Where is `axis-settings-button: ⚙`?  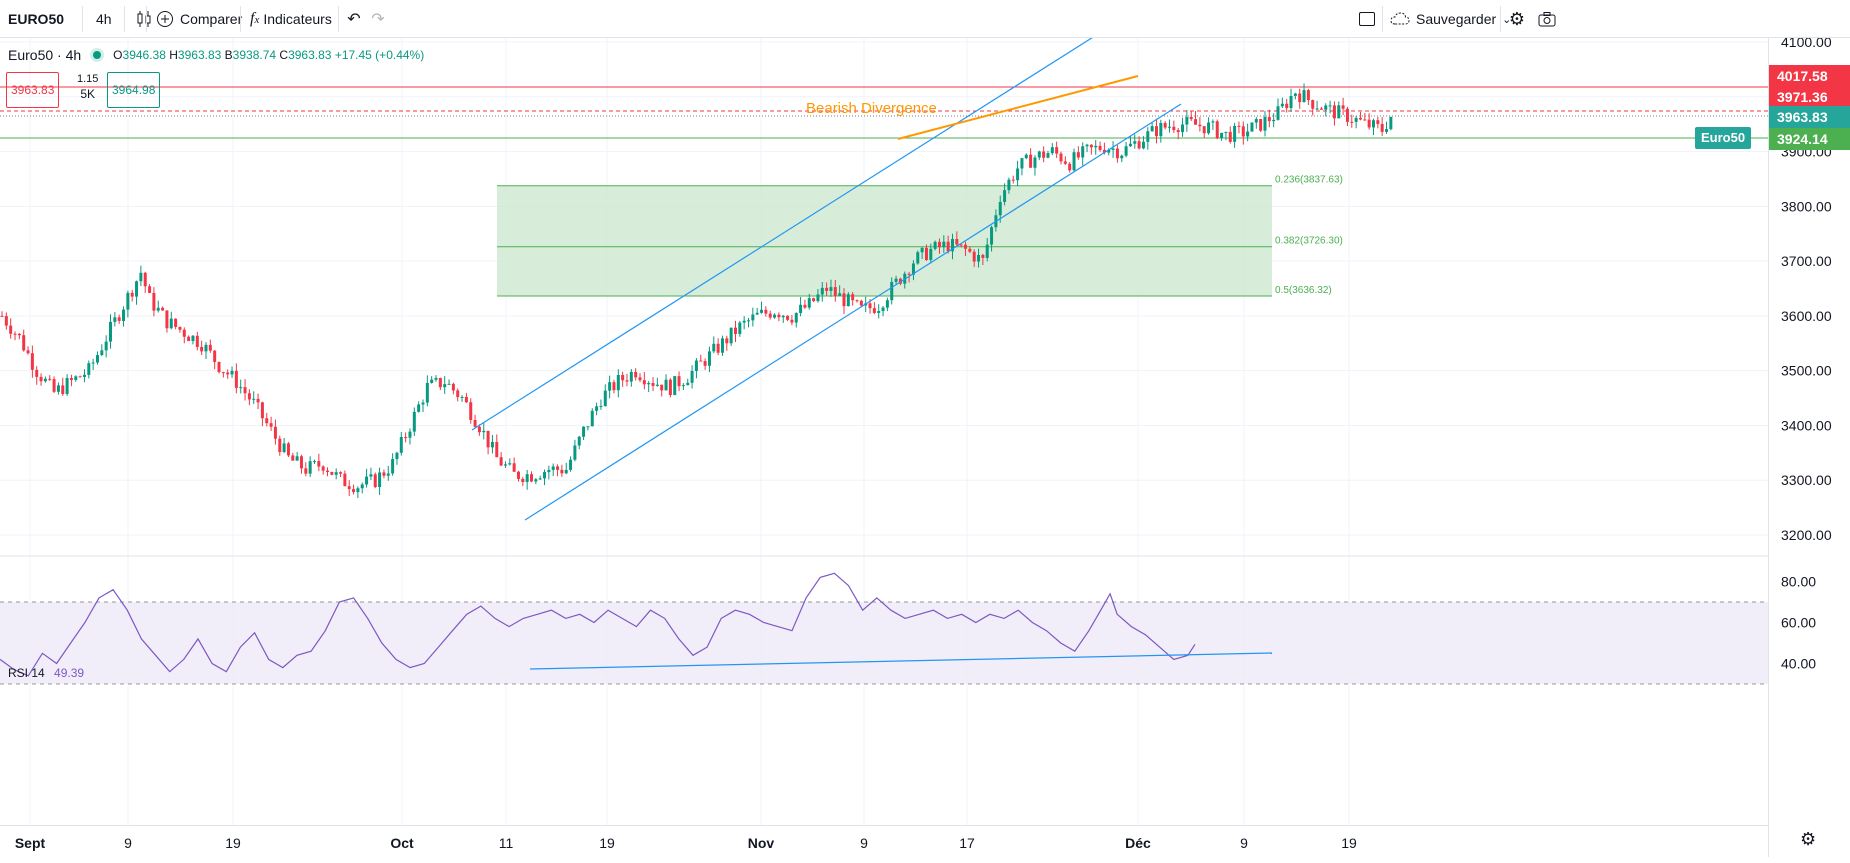 axis-settings-button: ⚙ is located at coordinates (1808, 839).